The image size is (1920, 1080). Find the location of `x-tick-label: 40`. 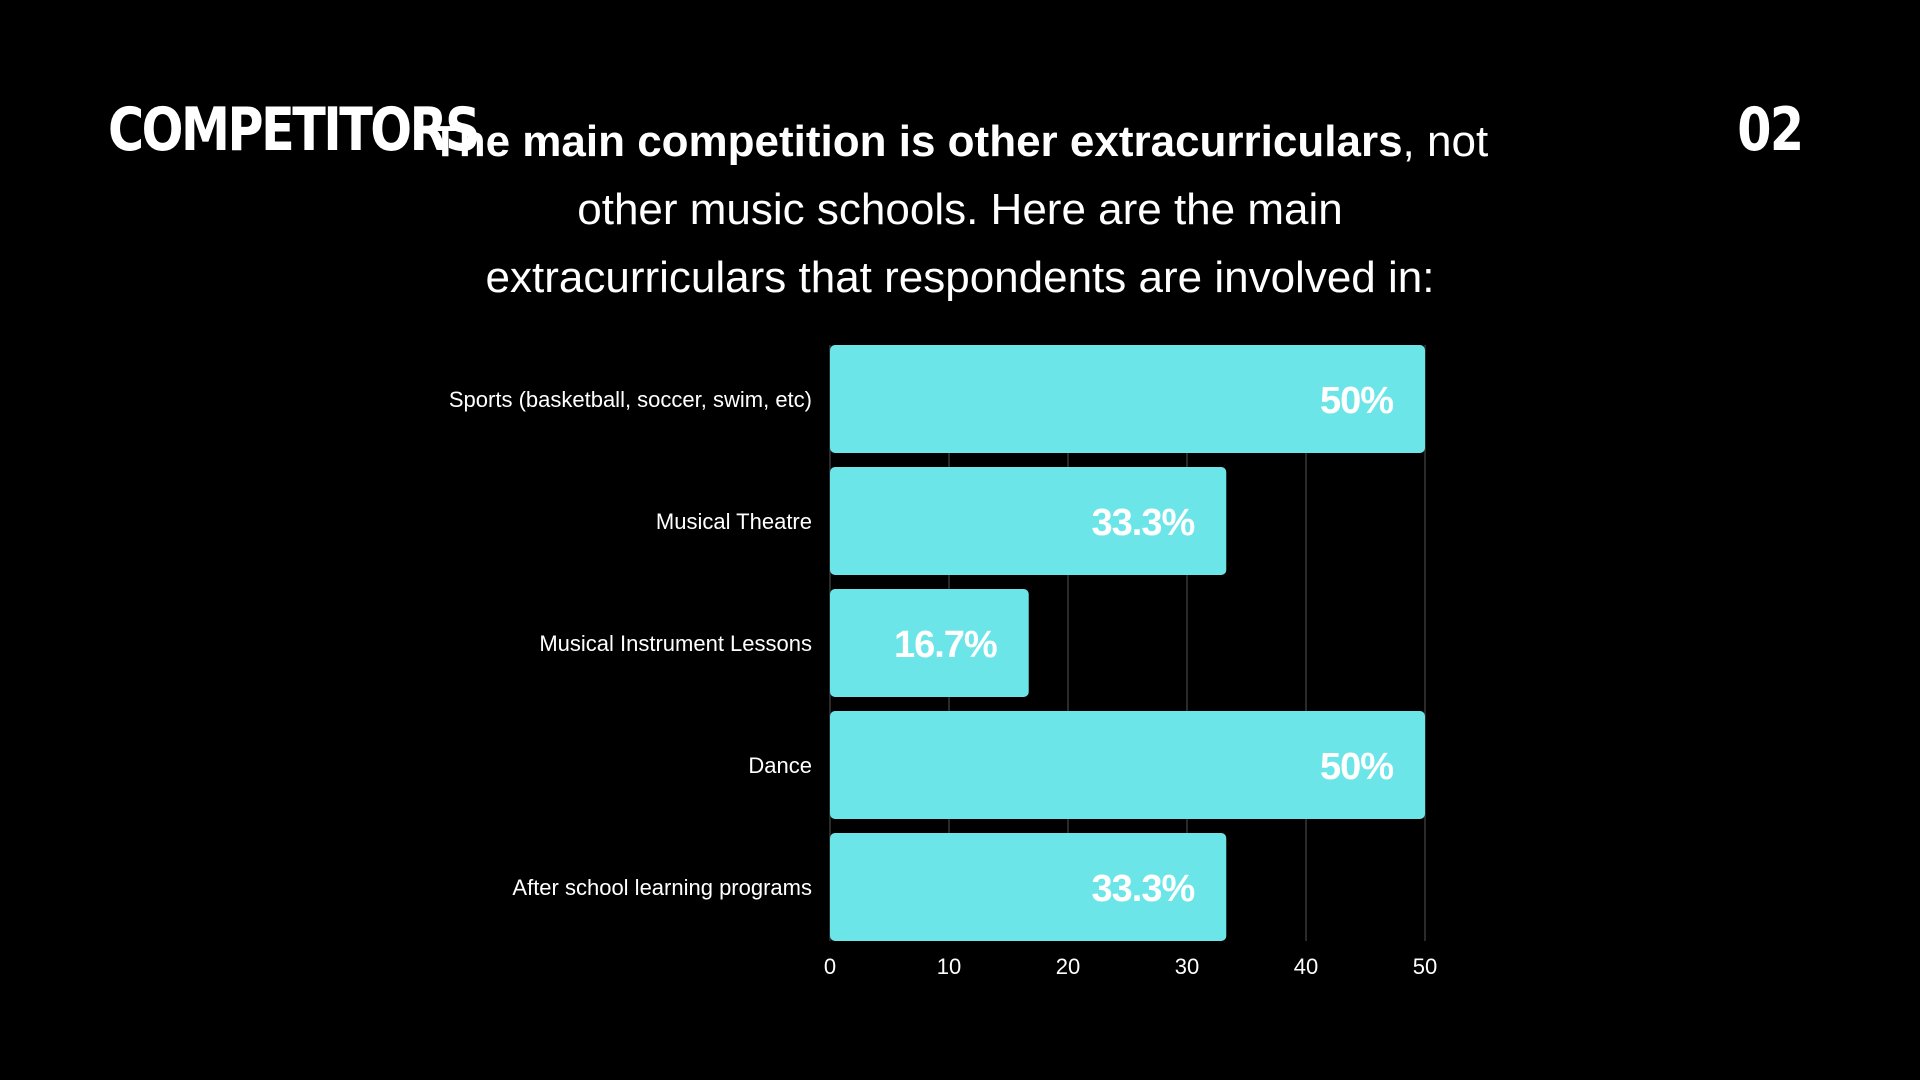

x-tick-label: 40 is located at coordinates (1306, 966).